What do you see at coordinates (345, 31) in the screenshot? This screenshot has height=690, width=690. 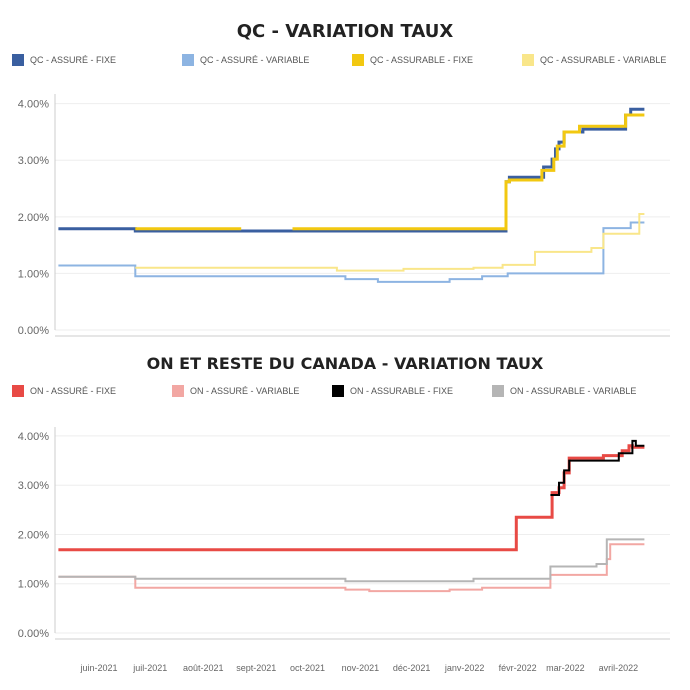 I see `chart-title-qc: QC - VARIATION TAUX` at bounding box center [345, 31].